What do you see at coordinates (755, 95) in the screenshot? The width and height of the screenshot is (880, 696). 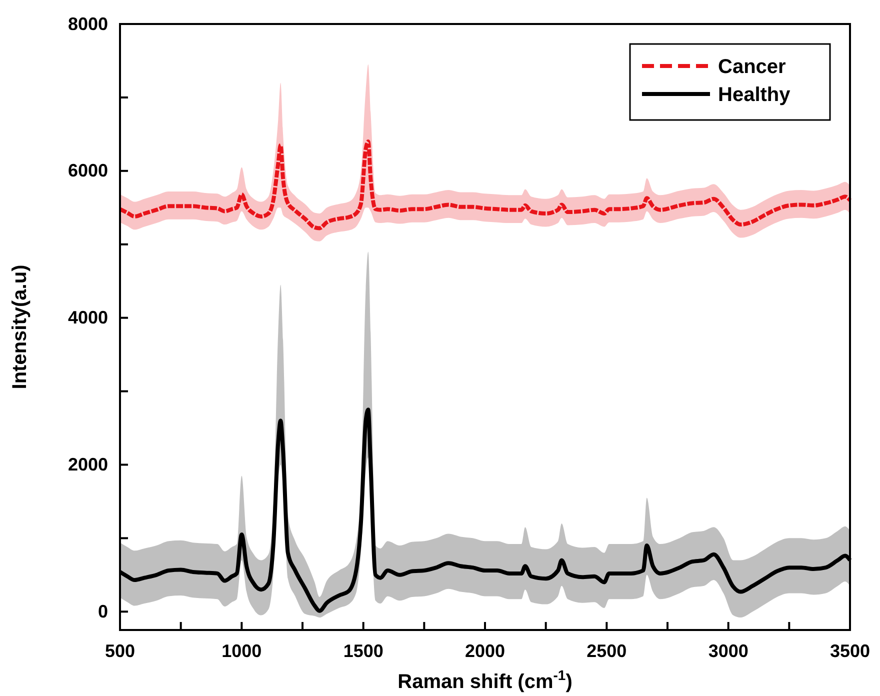 I see `legend-label: Healthy` at bounding box center [755, 95].